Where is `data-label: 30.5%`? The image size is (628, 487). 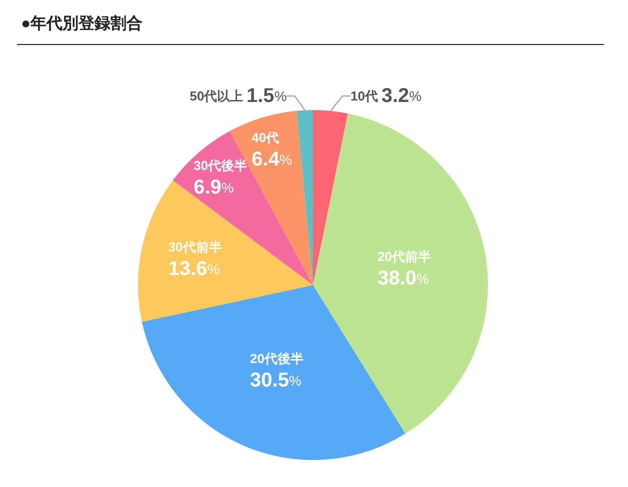
data-label: 30.5% is located at coordinates (276, 380).